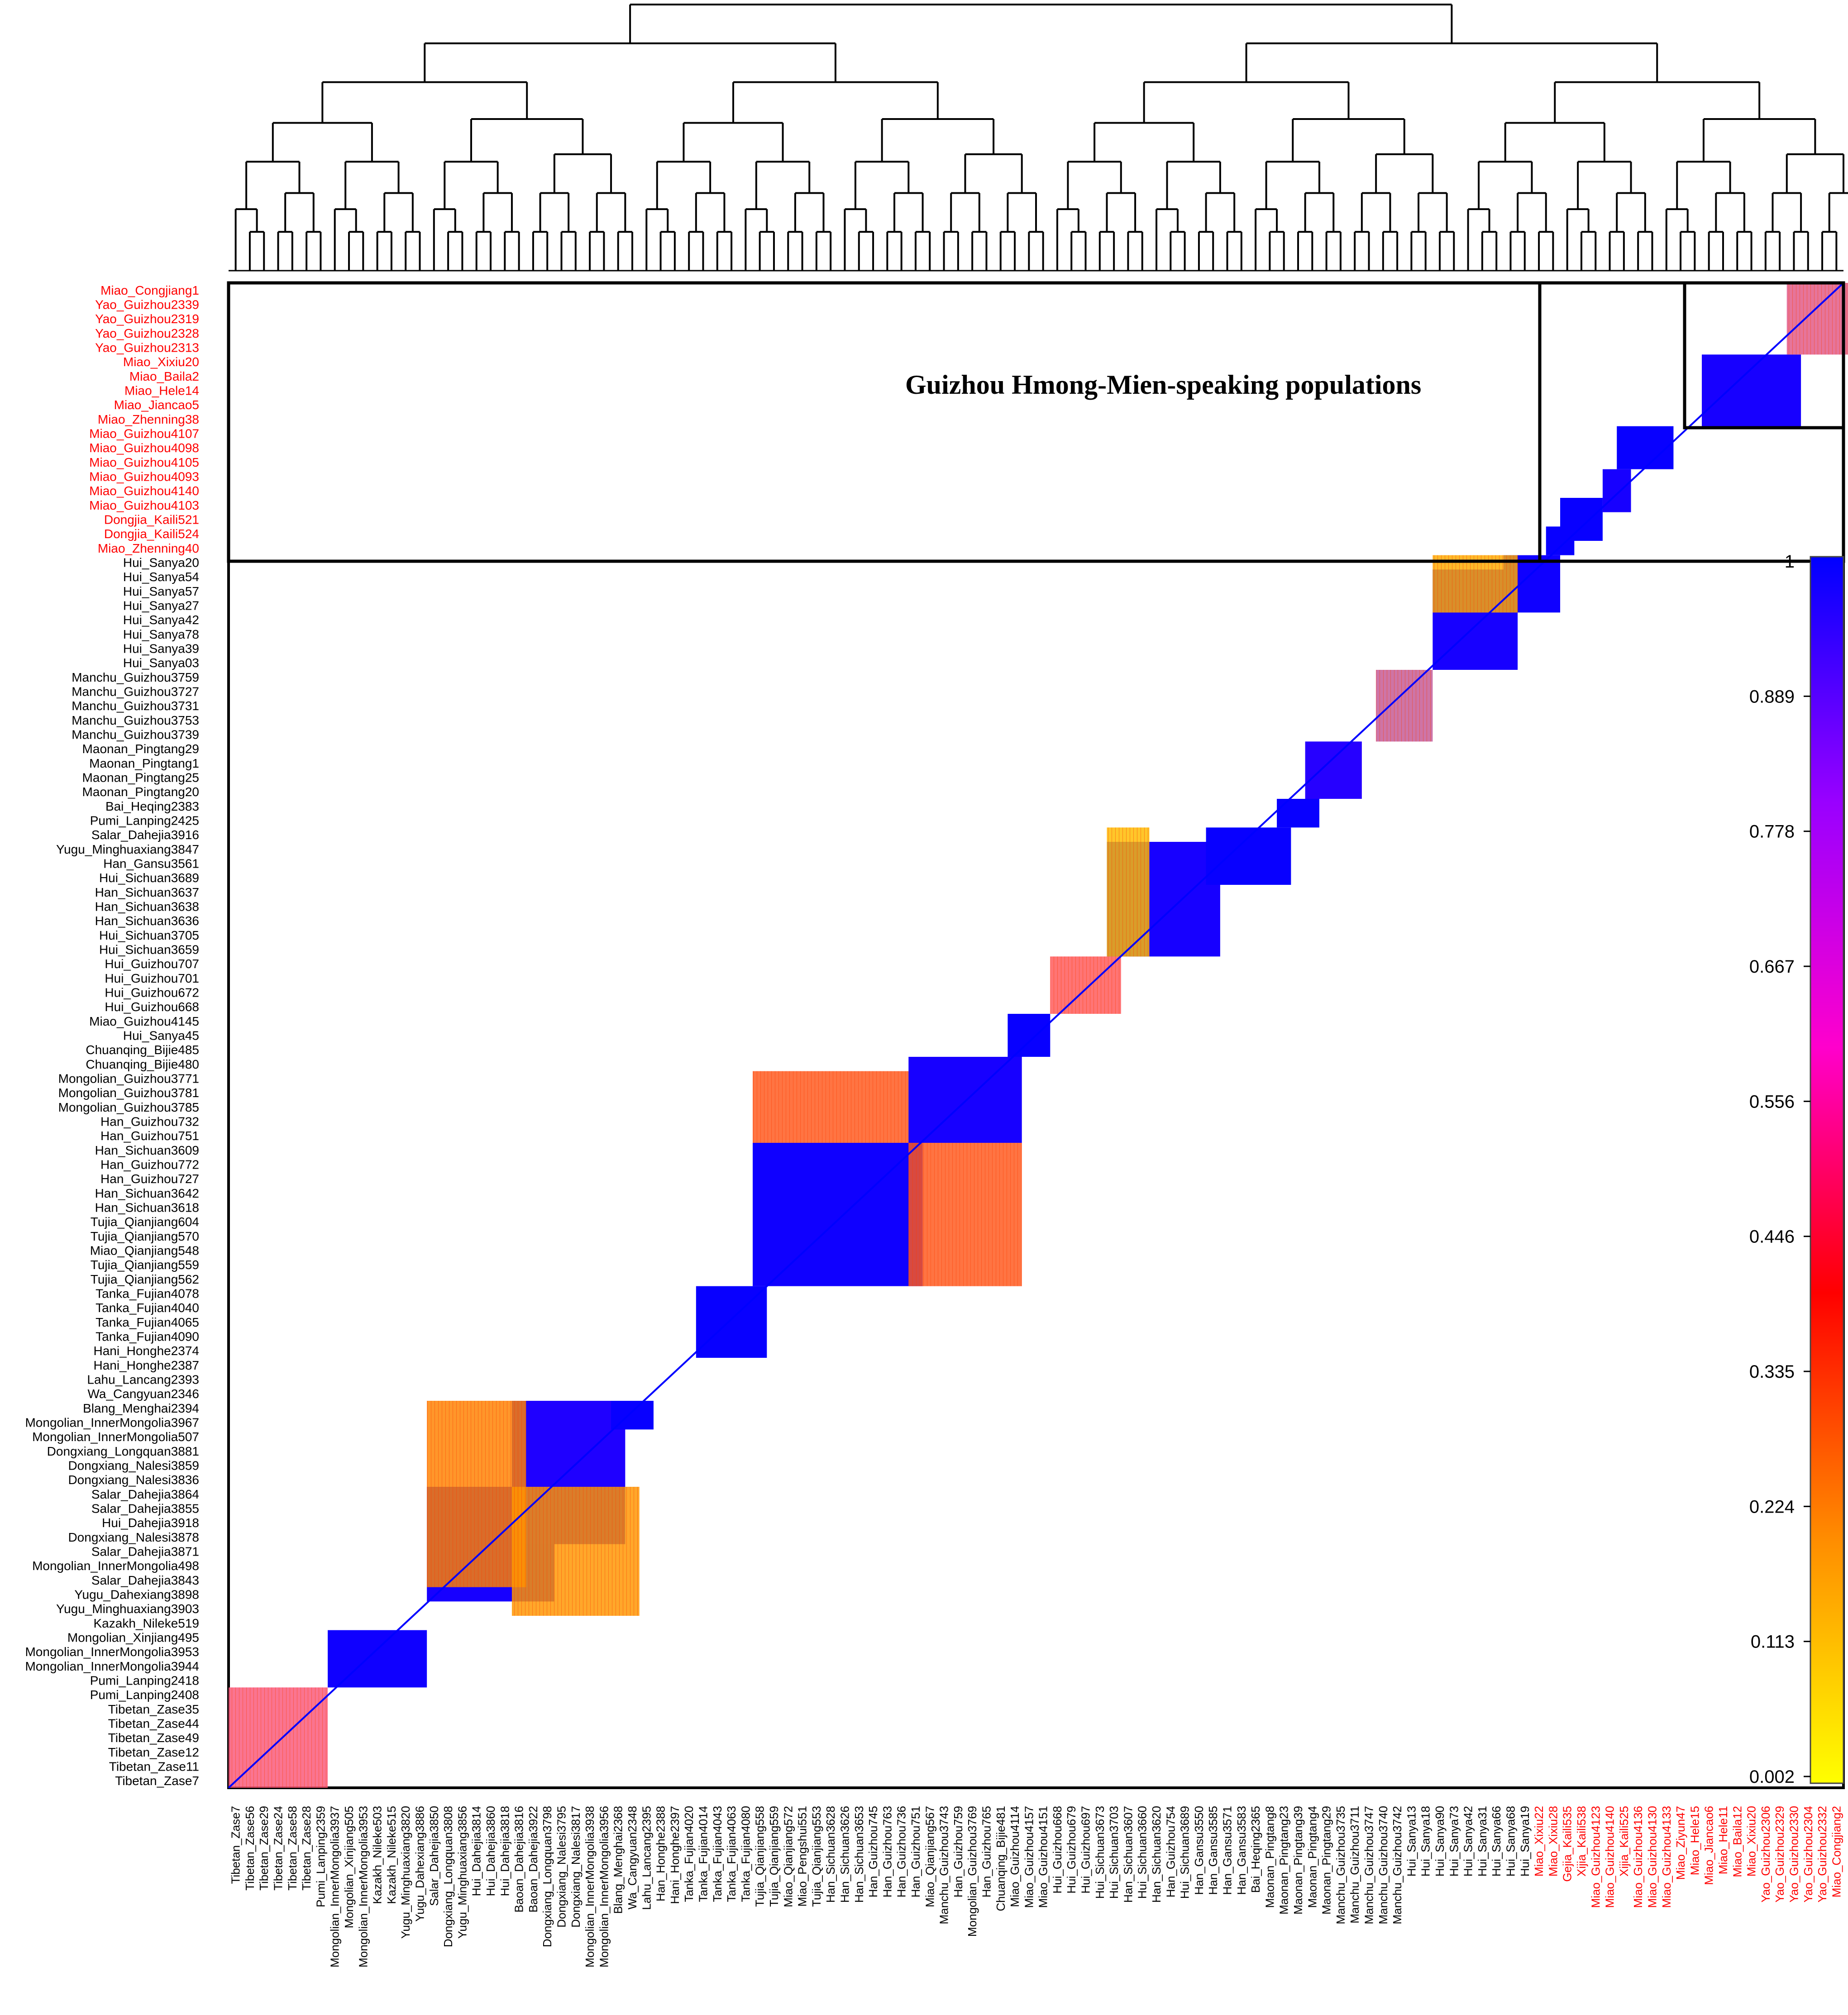 The height and width of the screenshot is (2015, 1848). I want to click on row-label: Tanka_Fujian4065, so click(147, 1322).